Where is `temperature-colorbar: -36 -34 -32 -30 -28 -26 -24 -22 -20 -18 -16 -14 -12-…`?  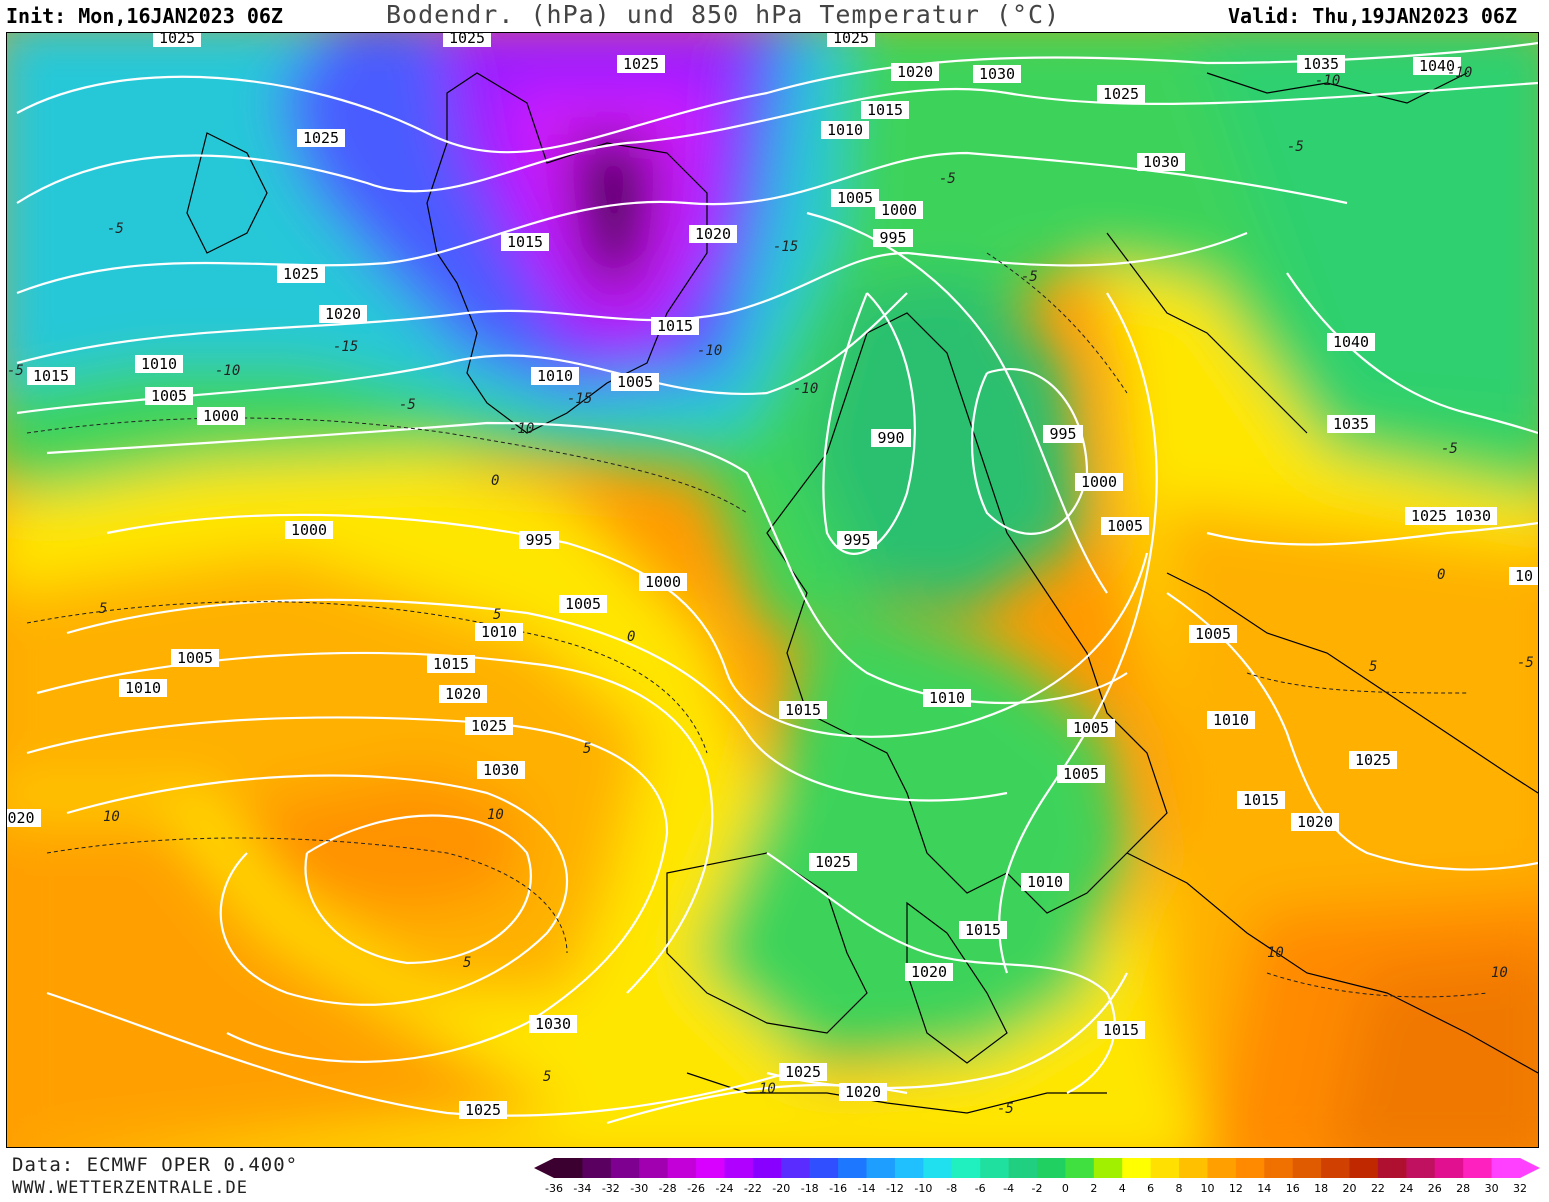 temperature-colorbar: -36 -34 -32 -30 -28 -26 -24 -22 -20 -18 -16 -14 -12-… is located at coordinates (1037, 1176).